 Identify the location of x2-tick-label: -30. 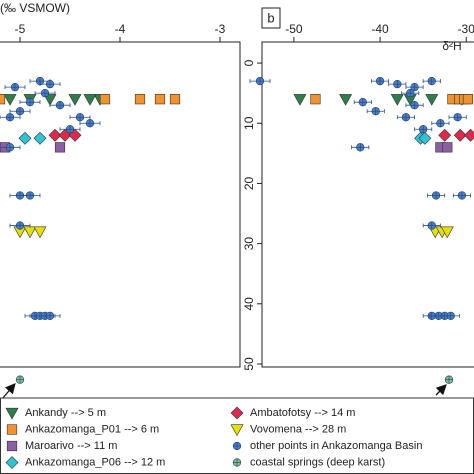
(466, 29).